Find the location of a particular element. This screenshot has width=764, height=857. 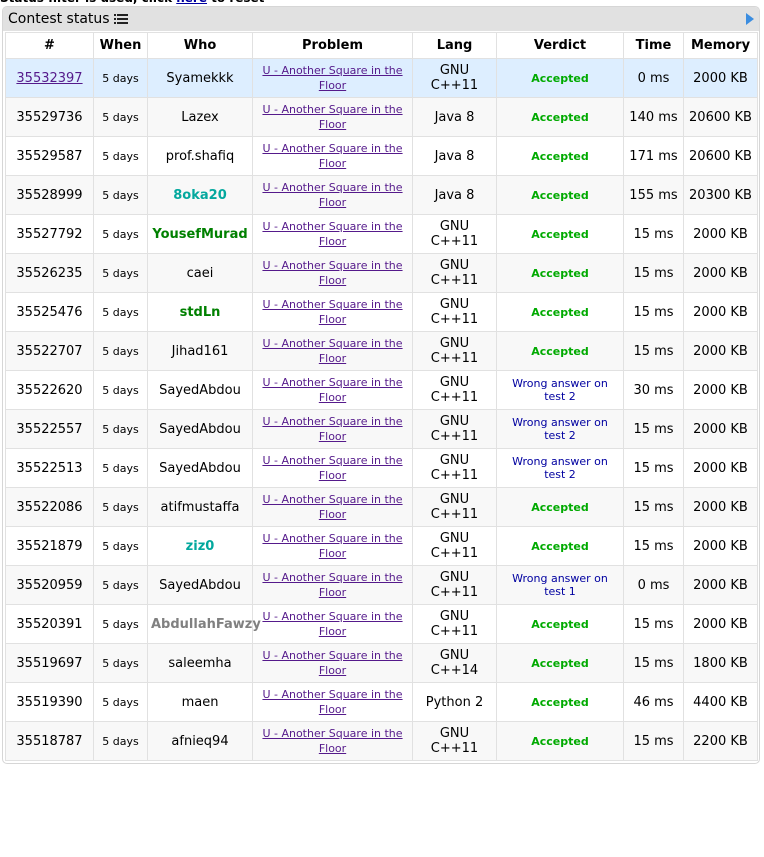

user-handle: YousefMurad is located at coordinates (200, 234).